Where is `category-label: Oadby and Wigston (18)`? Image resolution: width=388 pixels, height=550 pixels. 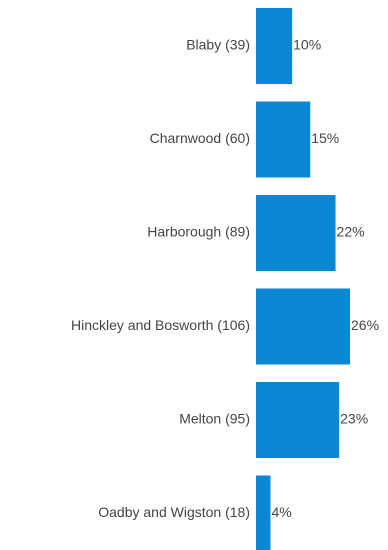
category-label: Oadby and Wigston (18) is located at coordinates (174, 512).